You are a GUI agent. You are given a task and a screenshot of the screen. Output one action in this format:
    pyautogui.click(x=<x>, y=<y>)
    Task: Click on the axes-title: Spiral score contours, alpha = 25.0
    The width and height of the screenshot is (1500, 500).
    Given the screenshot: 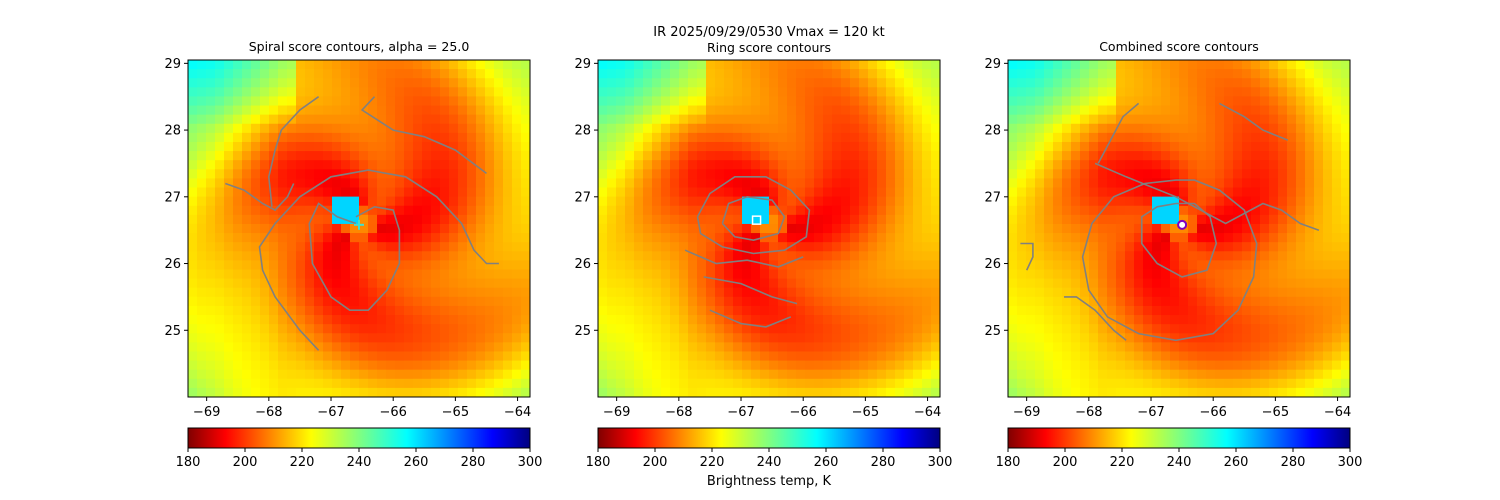 What is the action you would take?
    pyautogui.click(x=359, y=46)
    